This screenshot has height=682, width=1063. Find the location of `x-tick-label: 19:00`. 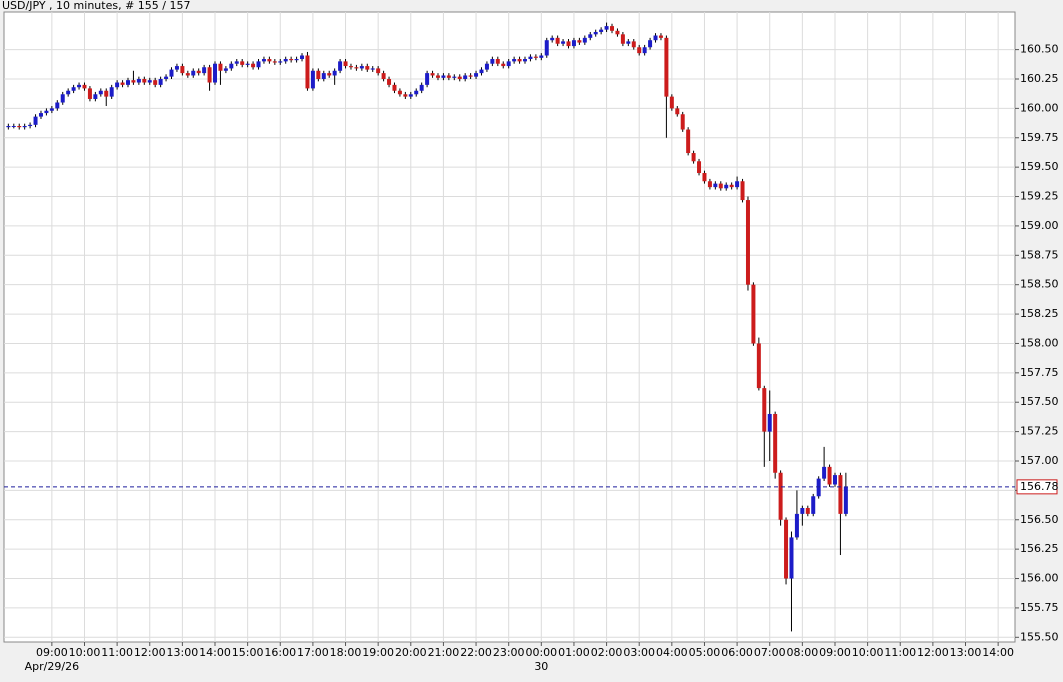

x-tick-label: 19:00 is located at coordinates (378, 652).